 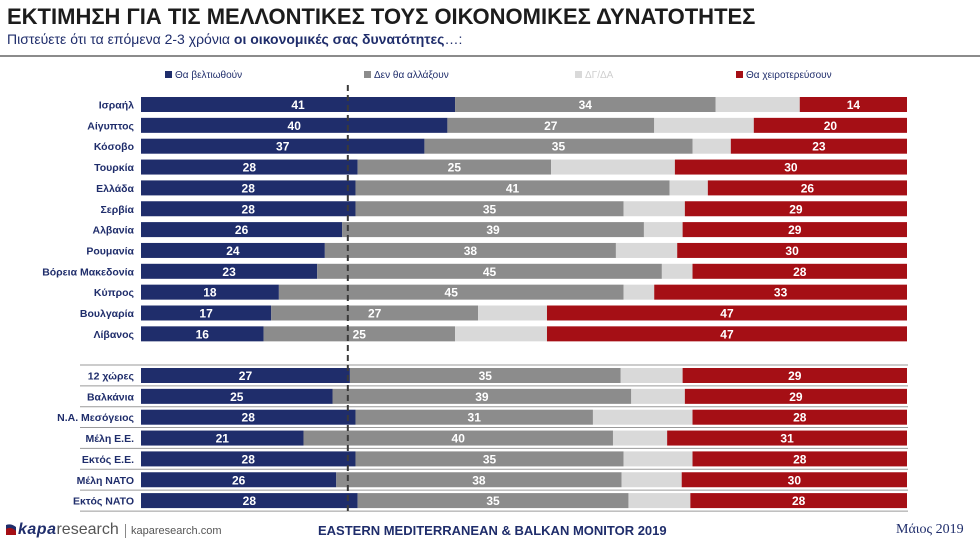 What do you see at coordinates (455, 168) in the screenshot?
I see `data-label-same: 25` at bounding box center [455, 168].